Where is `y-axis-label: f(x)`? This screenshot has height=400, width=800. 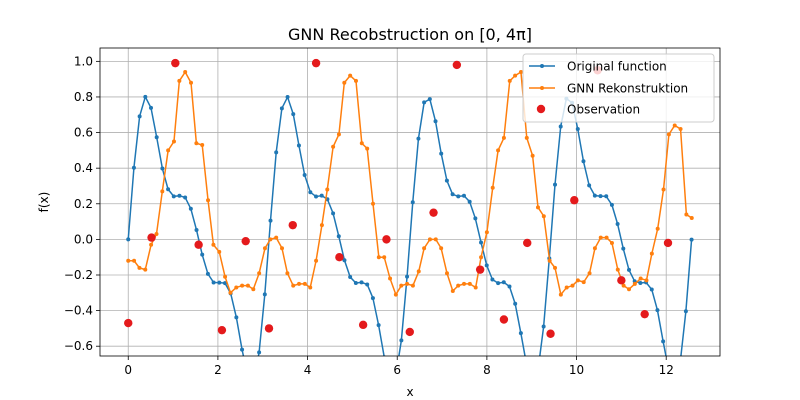 y-axis-label: f(x) is located at coordinates (44, 202).